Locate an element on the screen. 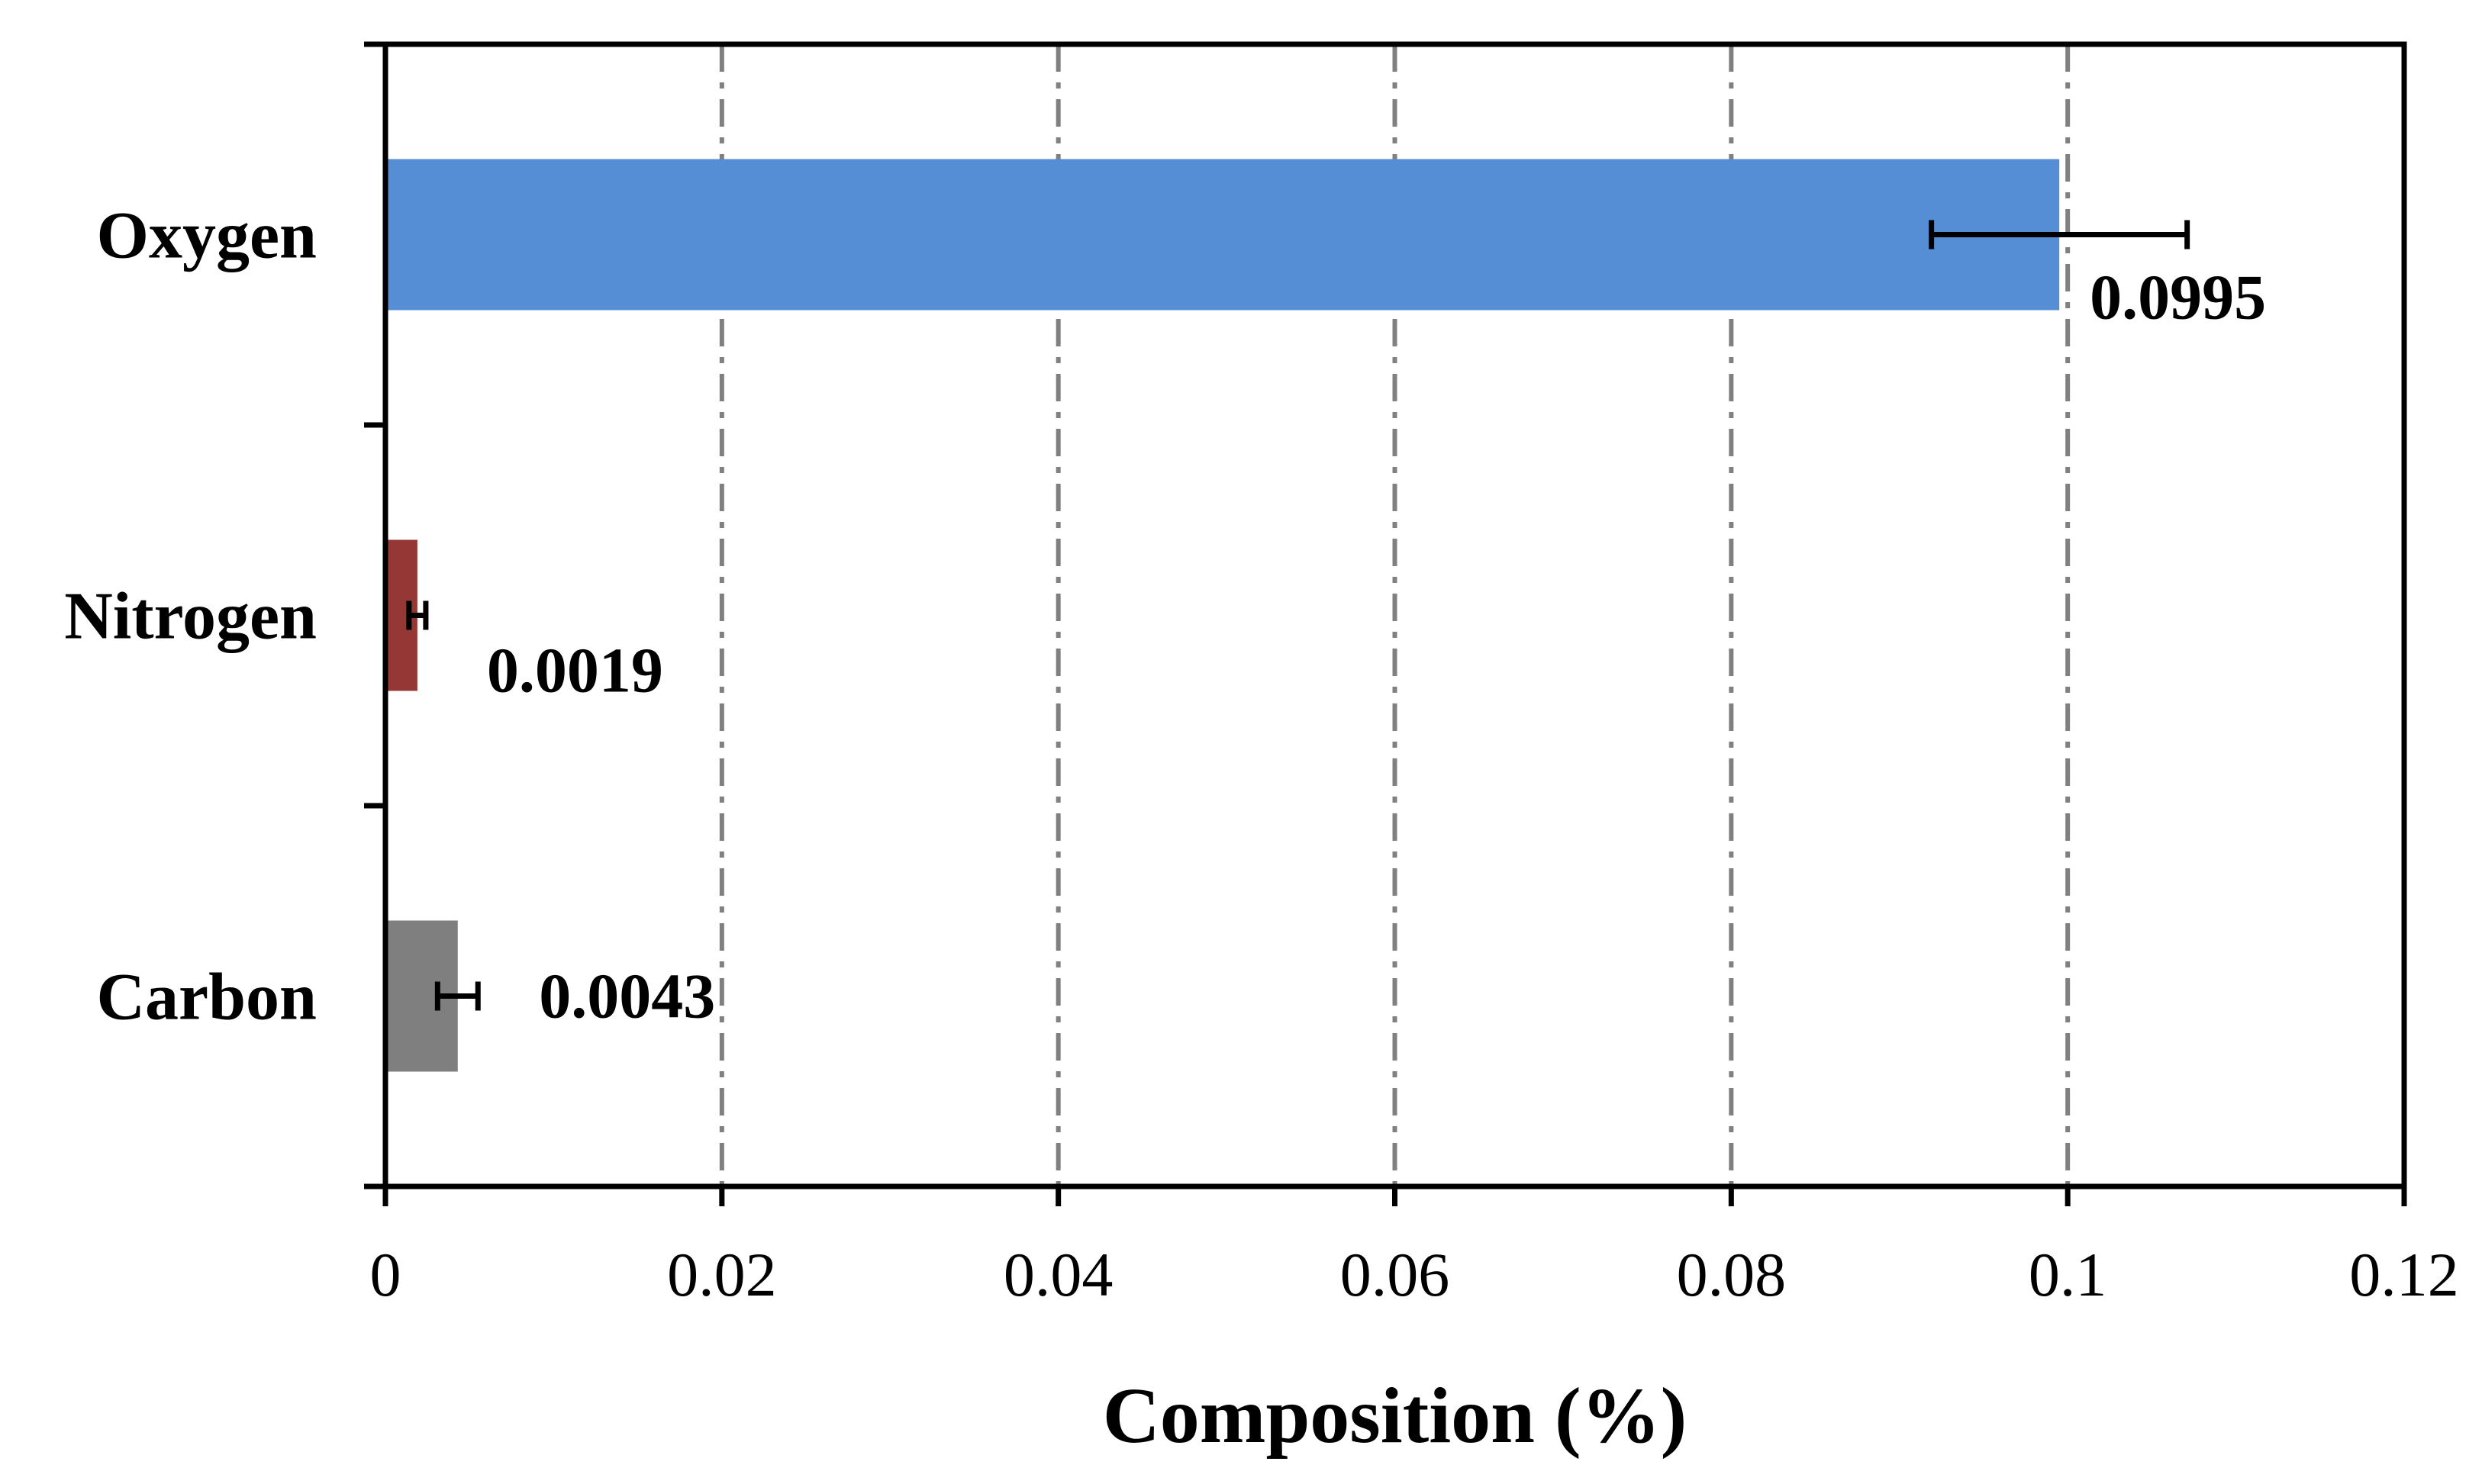  category-labels: Oxygen Nitrogen Carbon is located at coordinates (190, 617).